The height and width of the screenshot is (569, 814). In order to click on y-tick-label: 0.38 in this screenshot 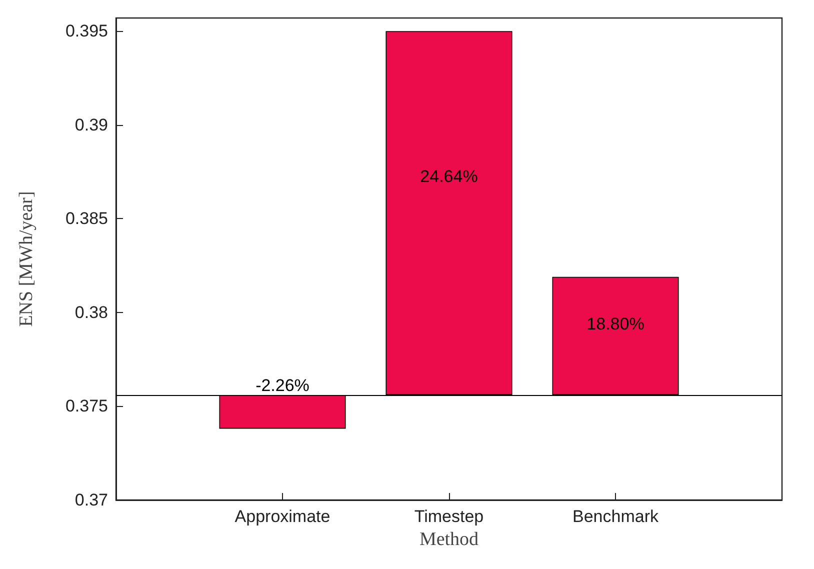, I will do `click(91, 312)`.